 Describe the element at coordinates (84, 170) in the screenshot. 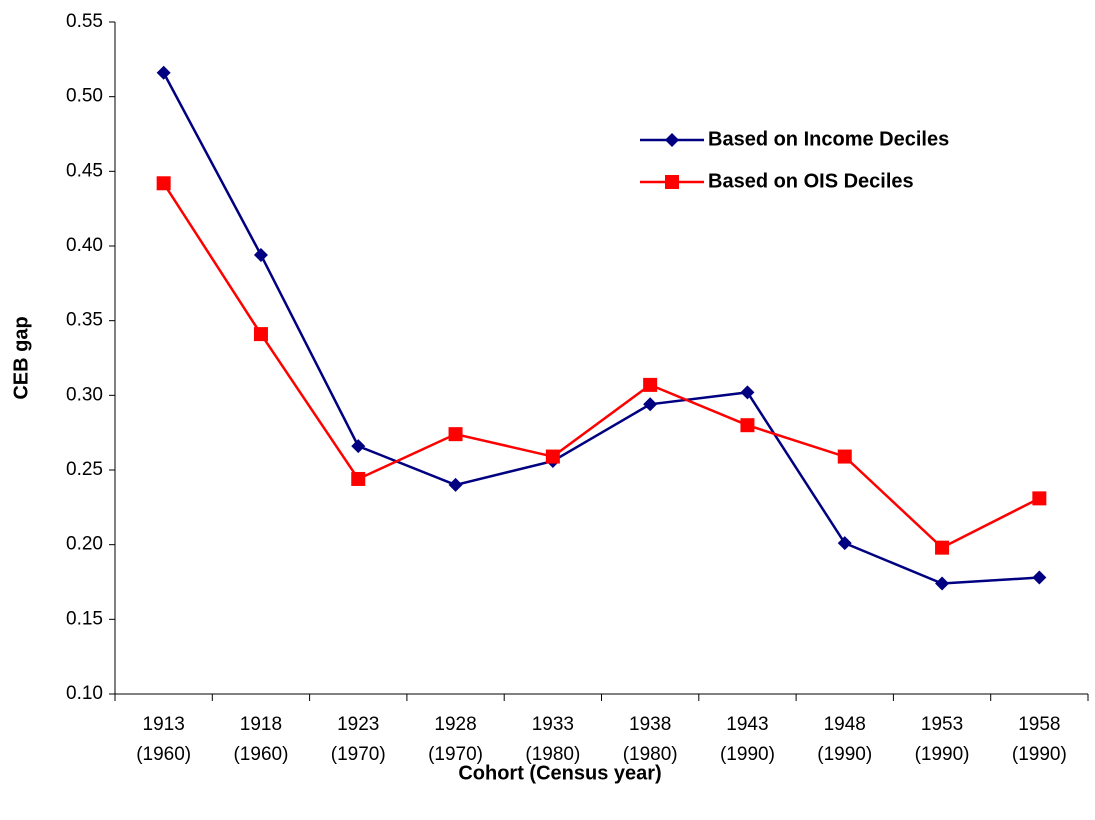

I see `y-tick-label: 0.45` at that location.